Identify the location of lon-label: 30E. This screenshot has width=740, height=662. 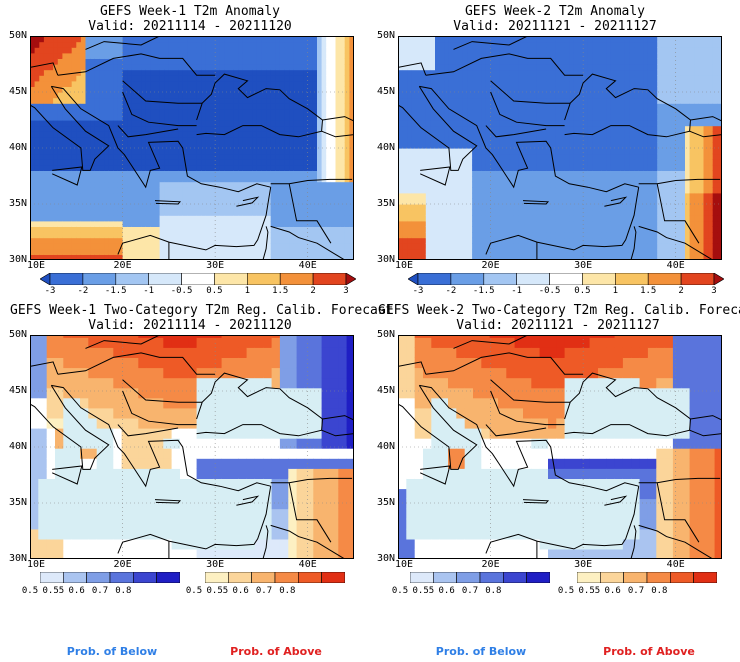
(215, 564).